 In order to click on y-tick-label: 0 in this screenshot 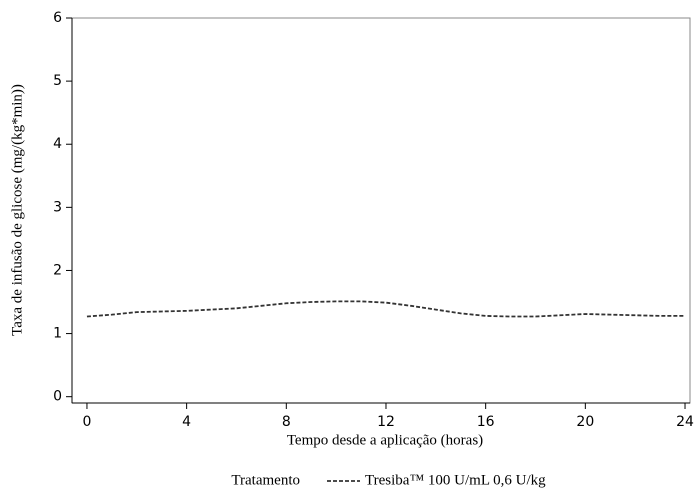, I will do `click(57, 397)`.